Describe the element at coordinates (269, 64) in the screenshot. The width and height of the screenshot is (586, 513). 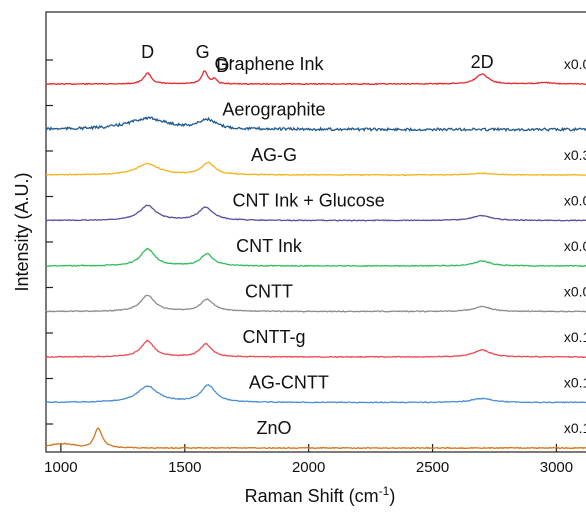
I see `series-label: Graphene Ink` at that location.